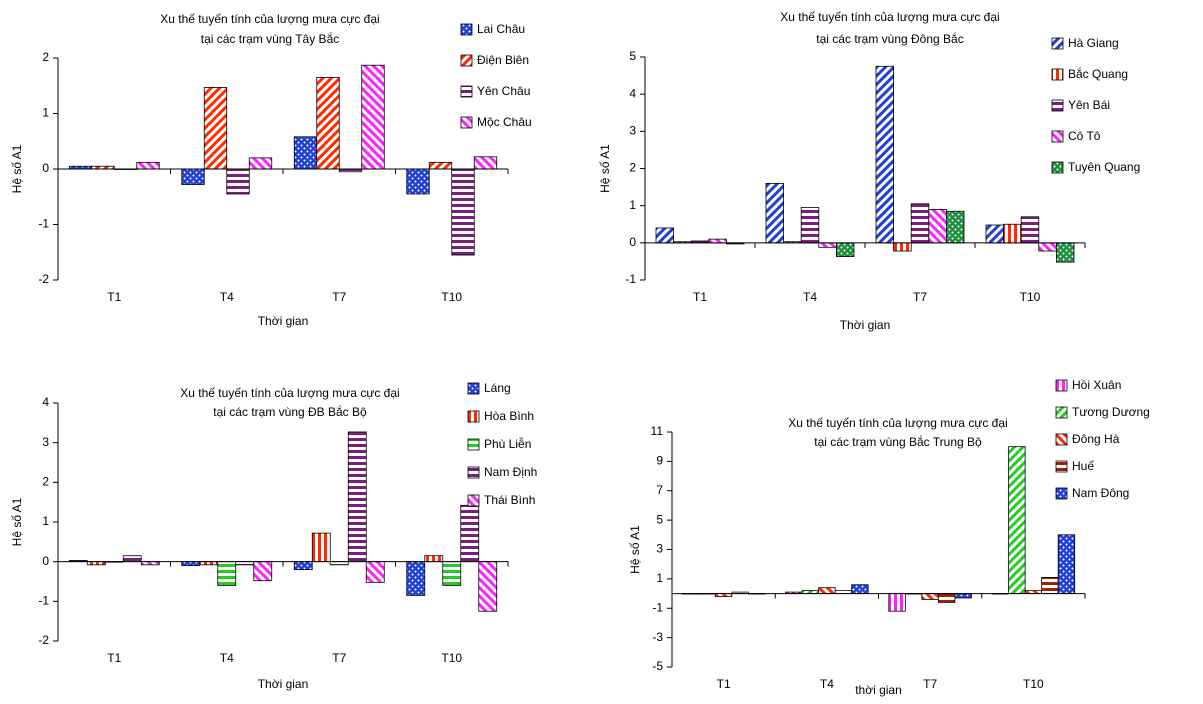 This screenshot has width=1203, height=704. Describe the element at coordinates (1096, 439) in the screenshot. I see `legend-label: Đông Hà` at that location.